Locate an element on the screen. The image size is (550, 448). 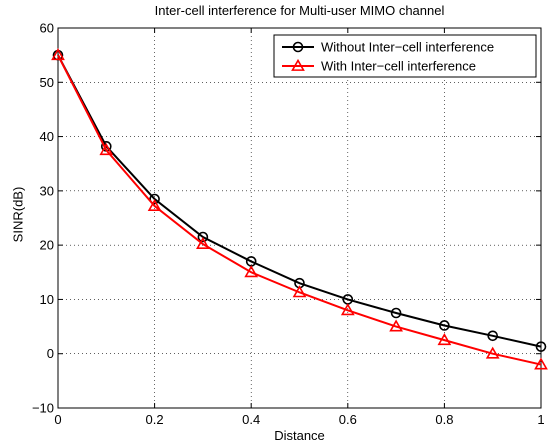
x-tick-label: 0.8 is located at coordinates (444, 419).